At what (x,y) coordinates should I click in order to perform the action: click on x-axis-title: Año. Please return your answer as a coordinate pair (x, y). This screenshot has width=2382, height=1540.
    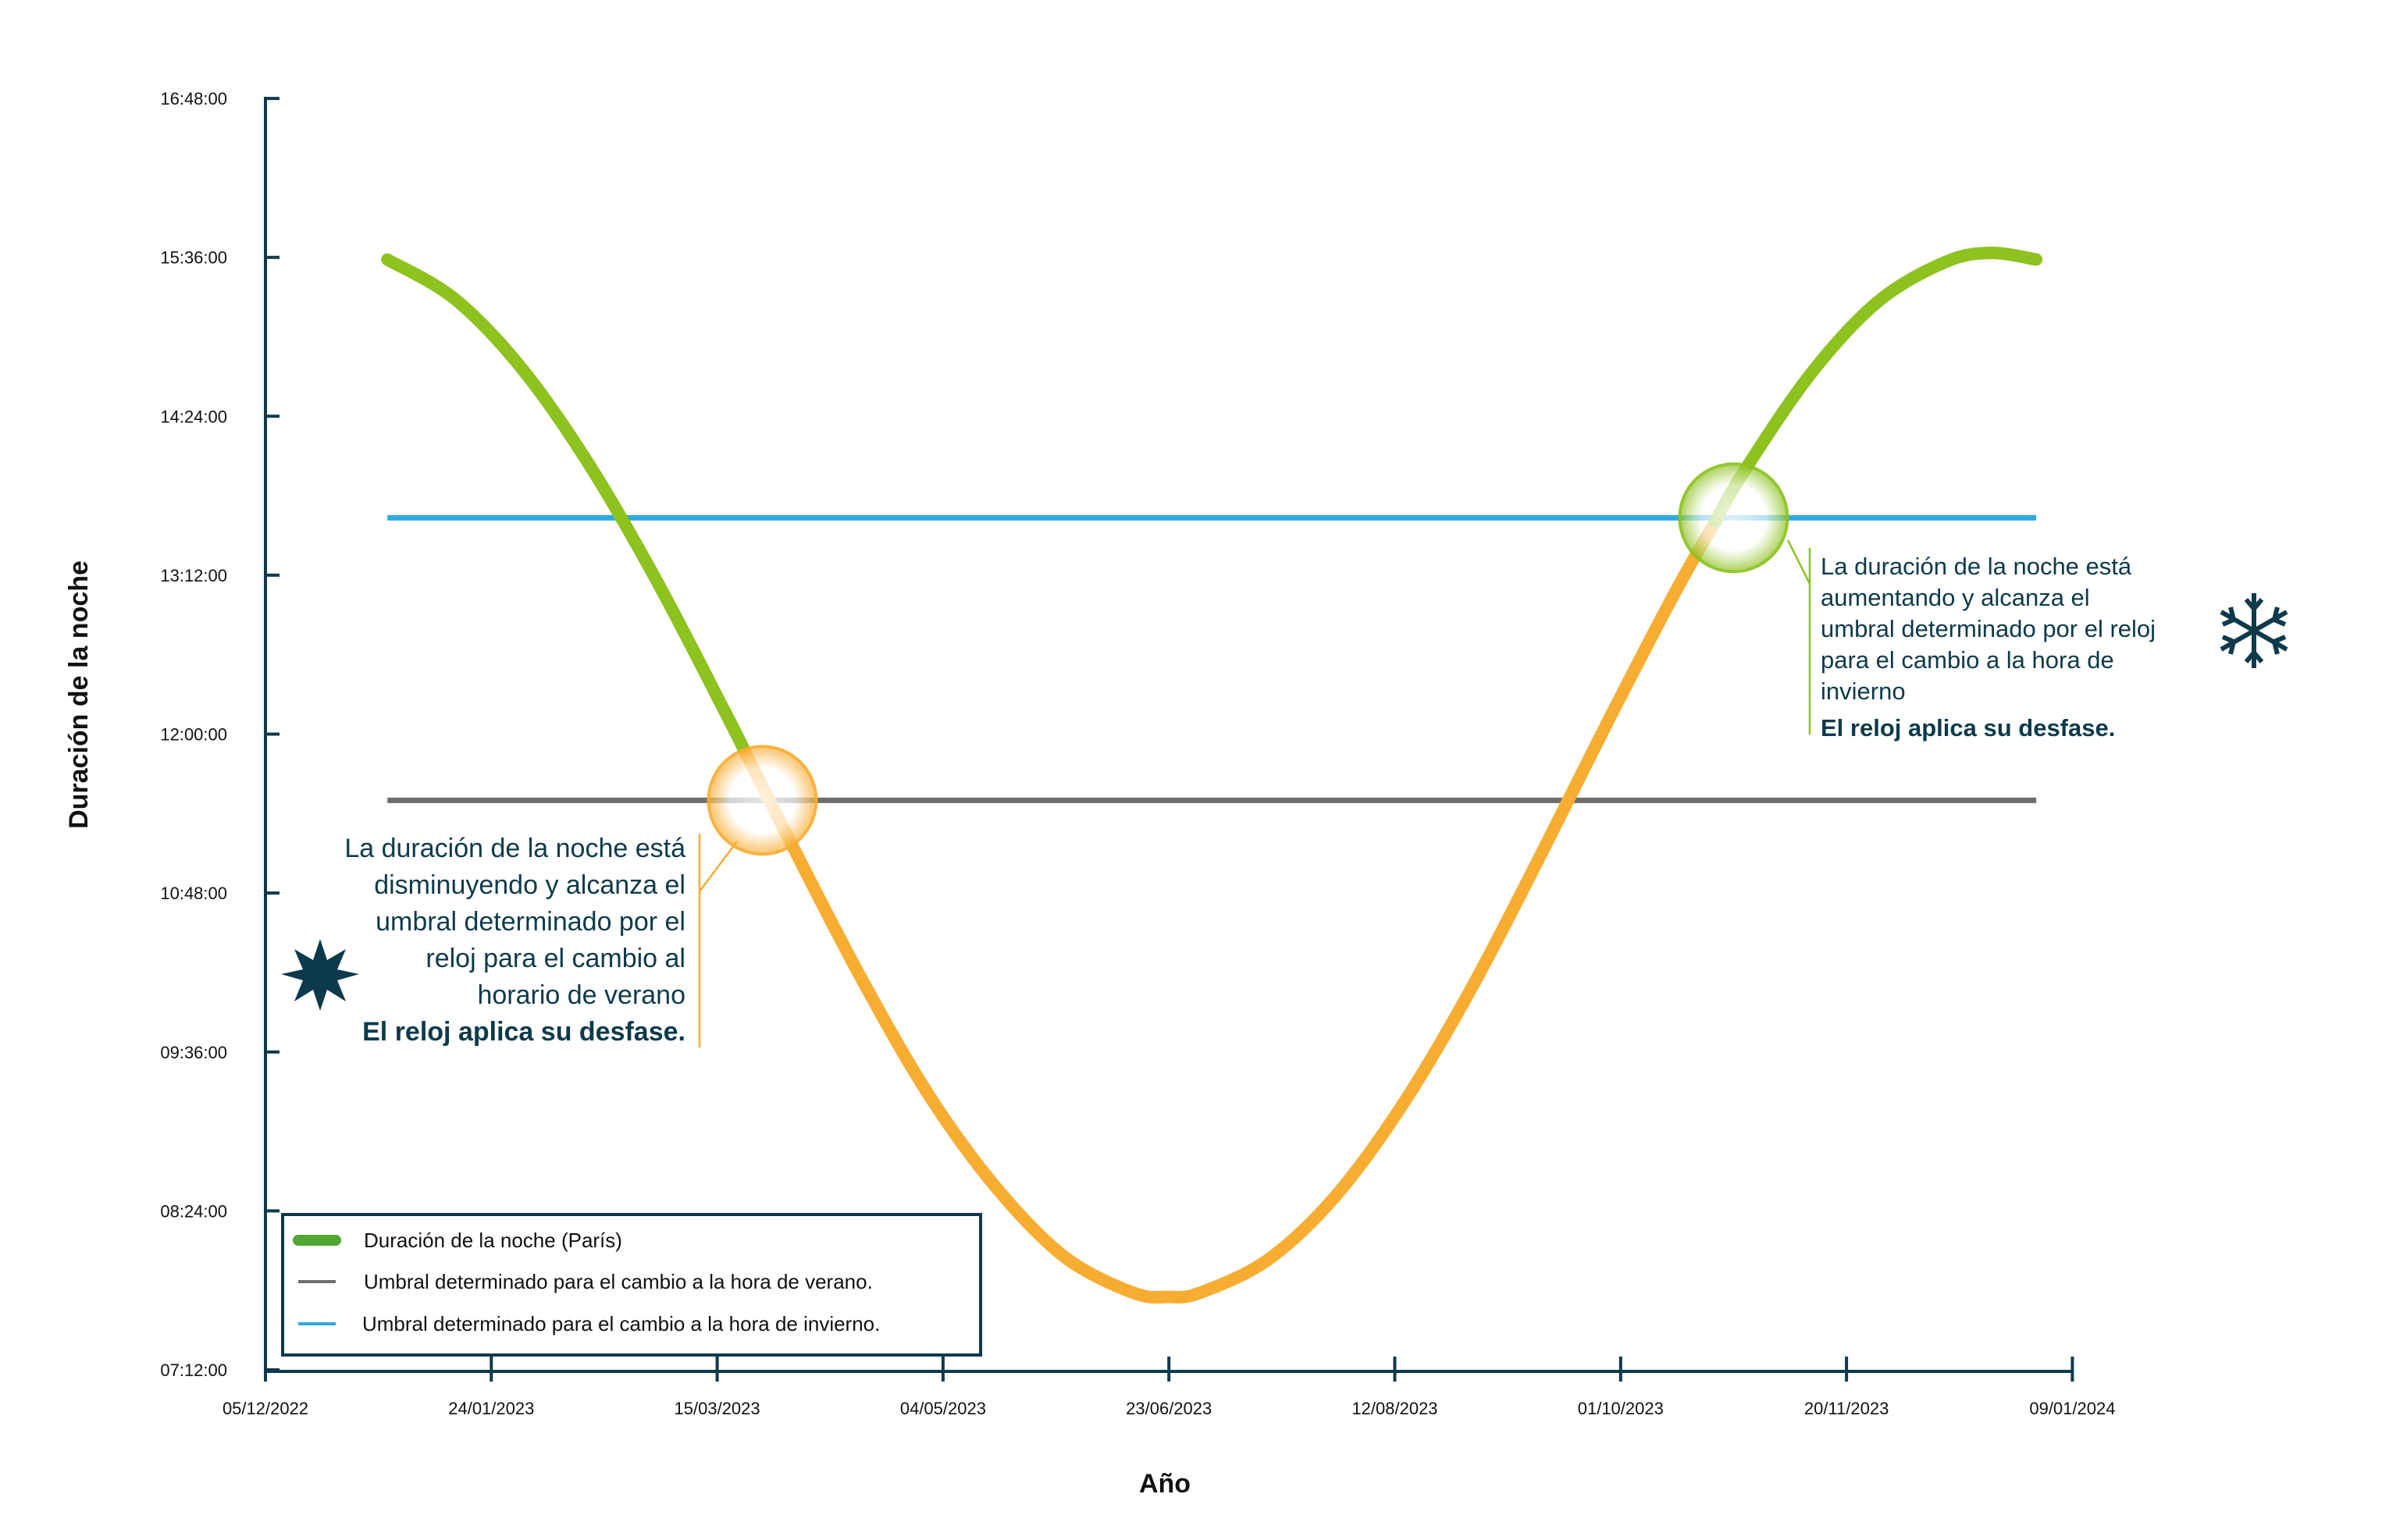
    Looking at the image, I should click on (1165, 1484).